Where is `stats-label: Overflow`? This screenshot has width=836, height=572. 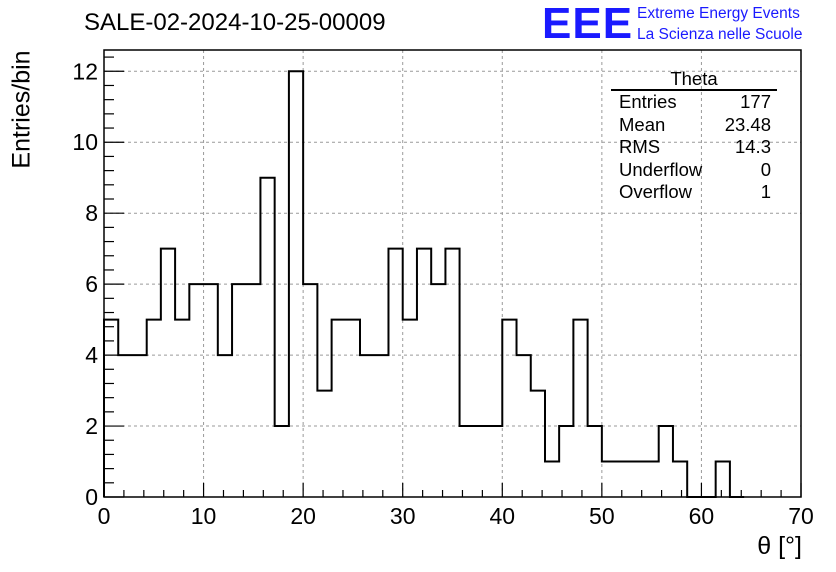 stats-label: Overflow is located at coordinates (655, 192).